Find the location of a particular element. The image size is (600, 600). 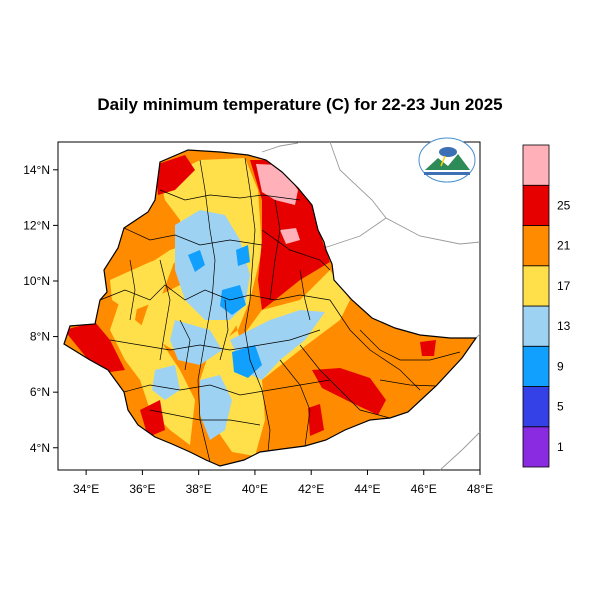

lon-tick-label: 48°E is located at coordinates (480, 489).